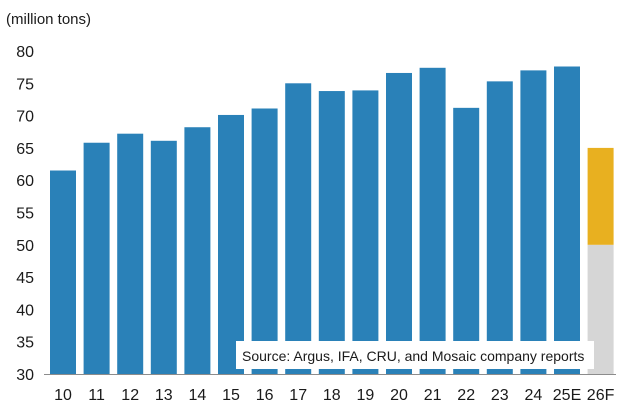 This screenshot has width=635, height=415. Describe the element at coordinates (25, 117) in the screenshot. I see `y-tick-label: 70` at that location.